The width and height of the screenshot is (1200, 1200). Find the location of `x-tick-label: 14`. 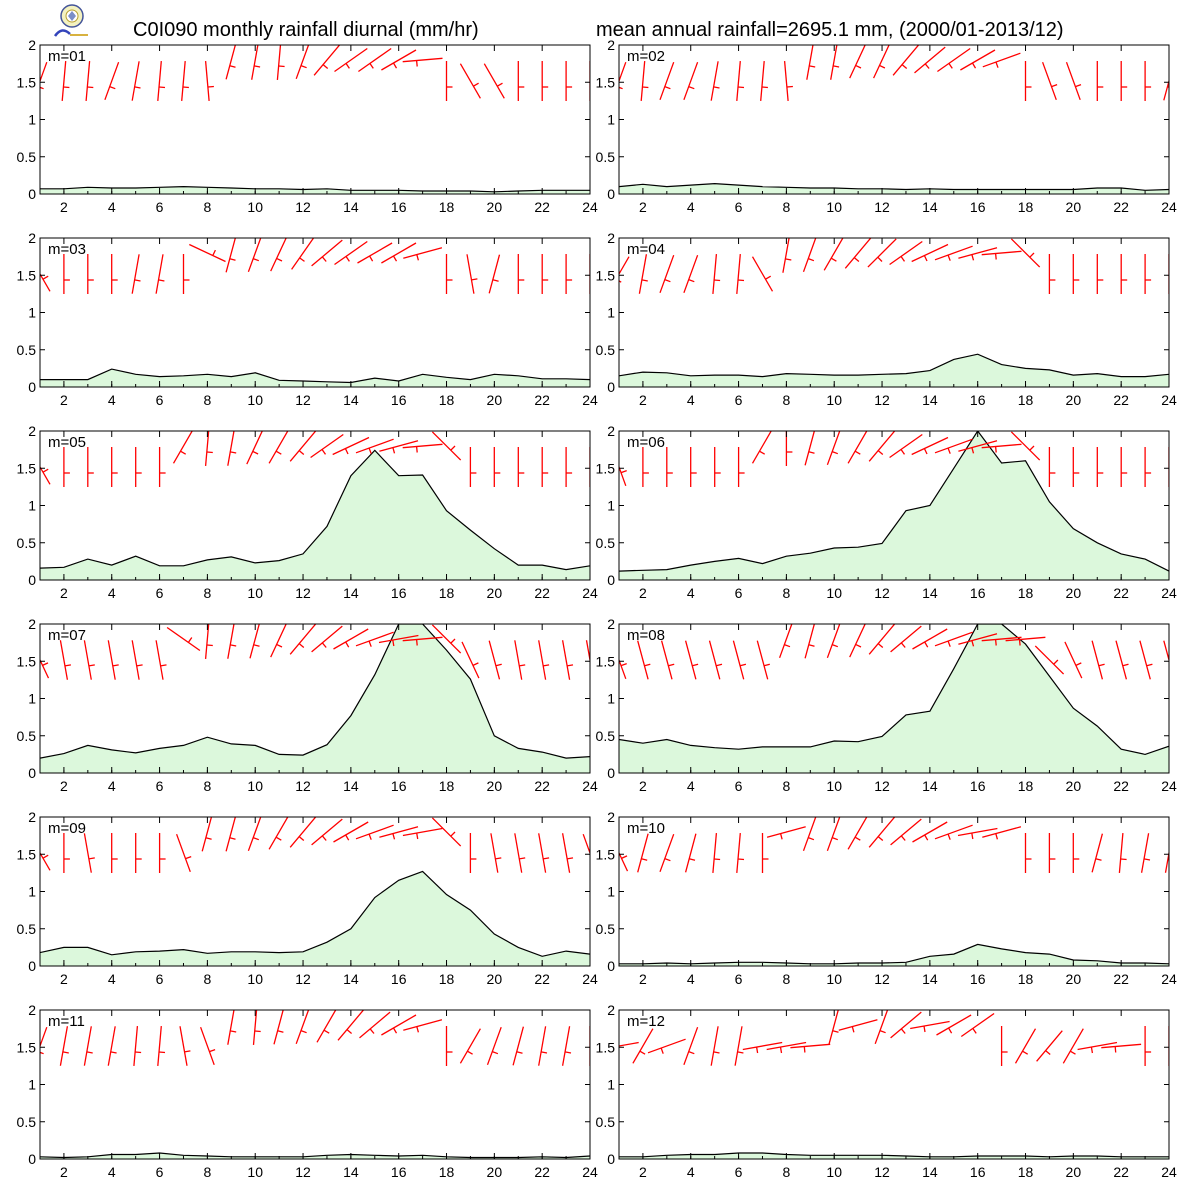

x-tick-label: 14 is located at coordinates (351, 400).